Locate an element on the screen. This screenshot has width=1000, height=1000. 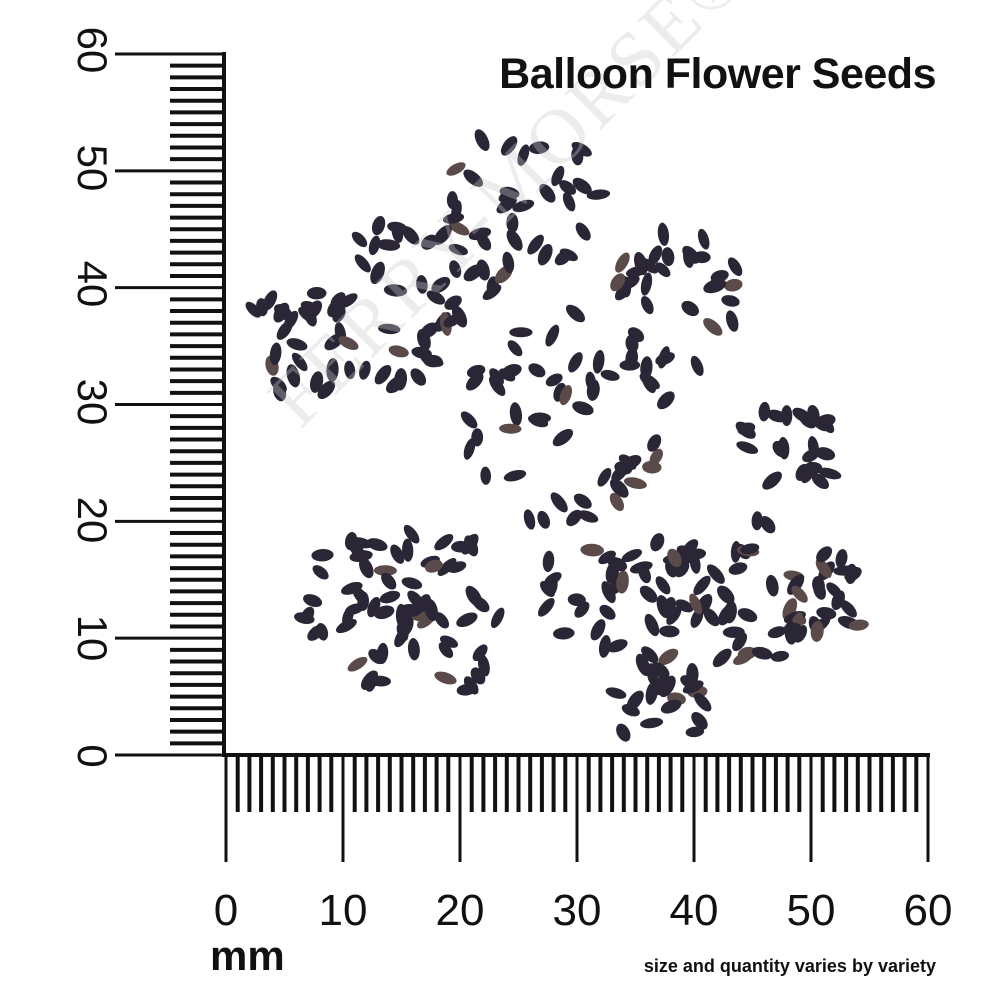
vertical-label-40: 40 is located at coordinates (92, 284).